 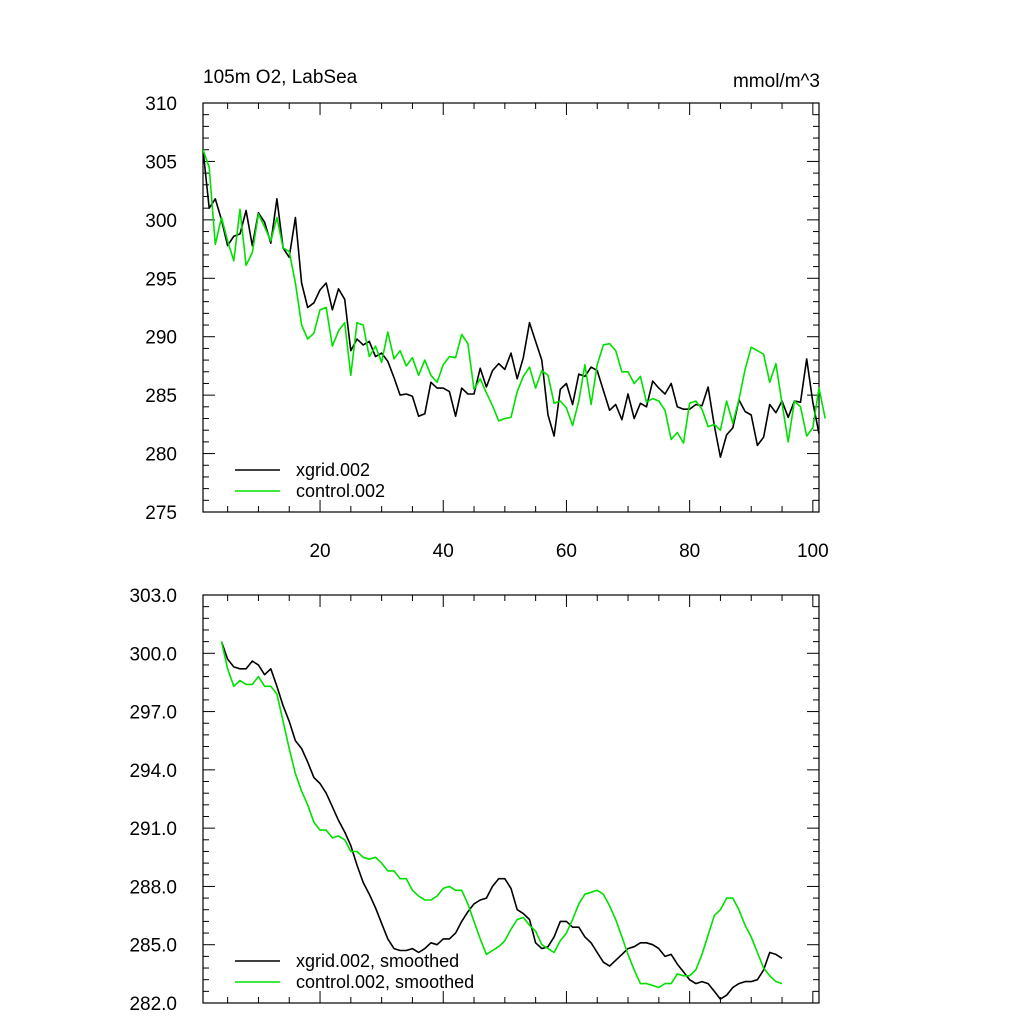 I want to click on bottom-legend-label-control: control.002, smoothed, so click(x=385, y=982).